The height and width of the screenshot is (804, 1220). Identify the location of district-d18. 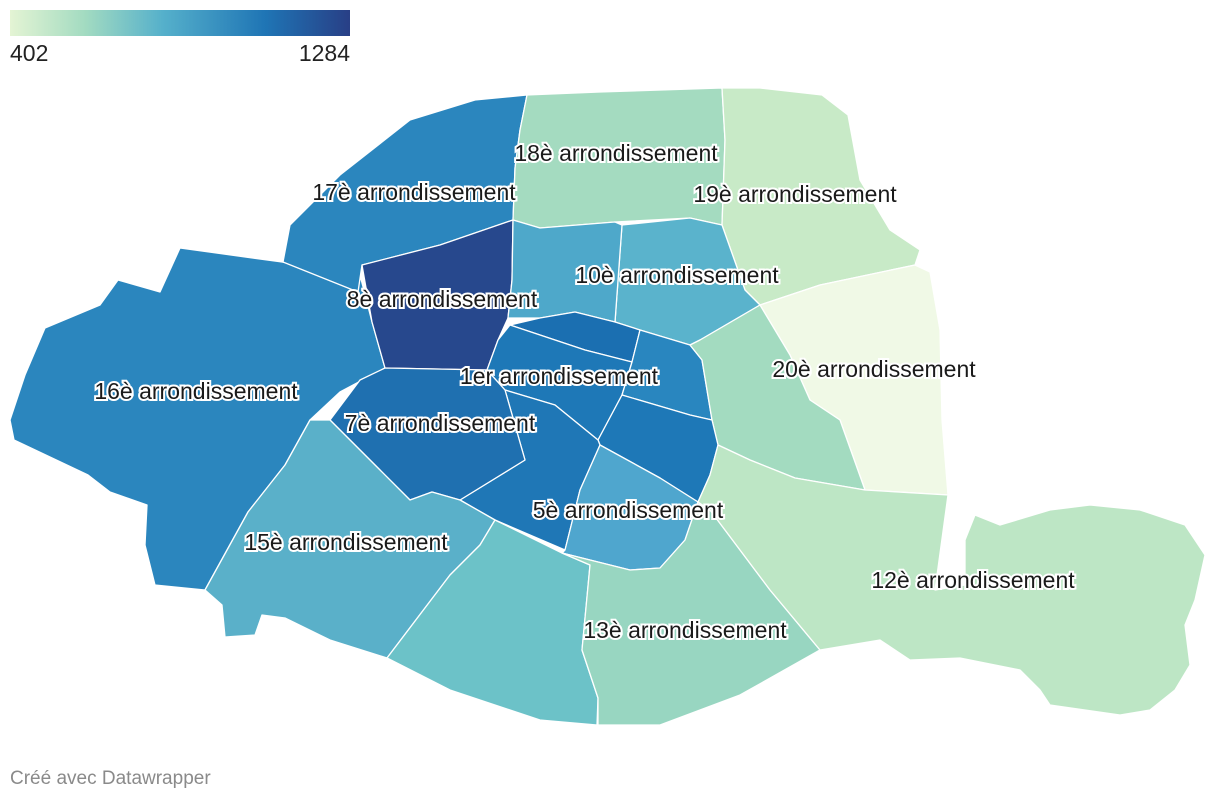
(619, 158).